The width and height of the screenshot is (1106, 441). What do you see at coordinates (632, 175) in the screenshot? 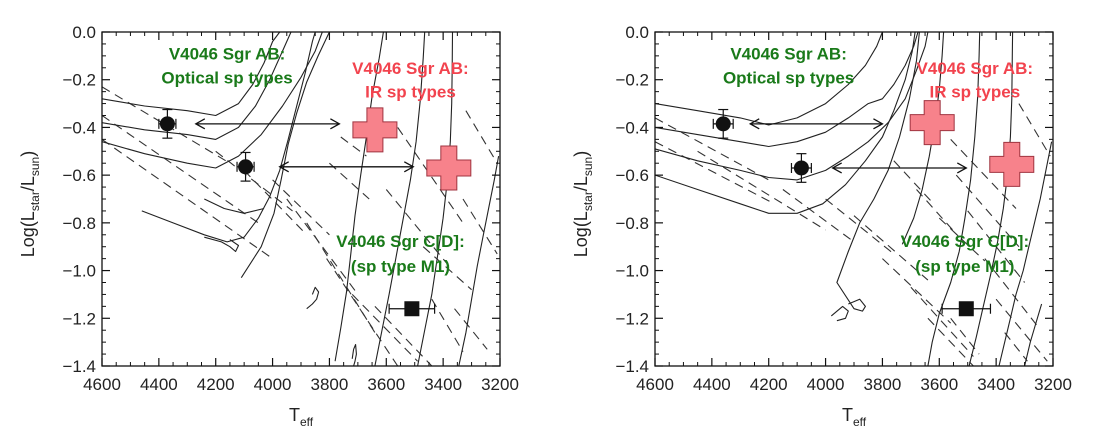
I see `chart1-ytick-label-3: −0.6` at bounding box center [632, 175].